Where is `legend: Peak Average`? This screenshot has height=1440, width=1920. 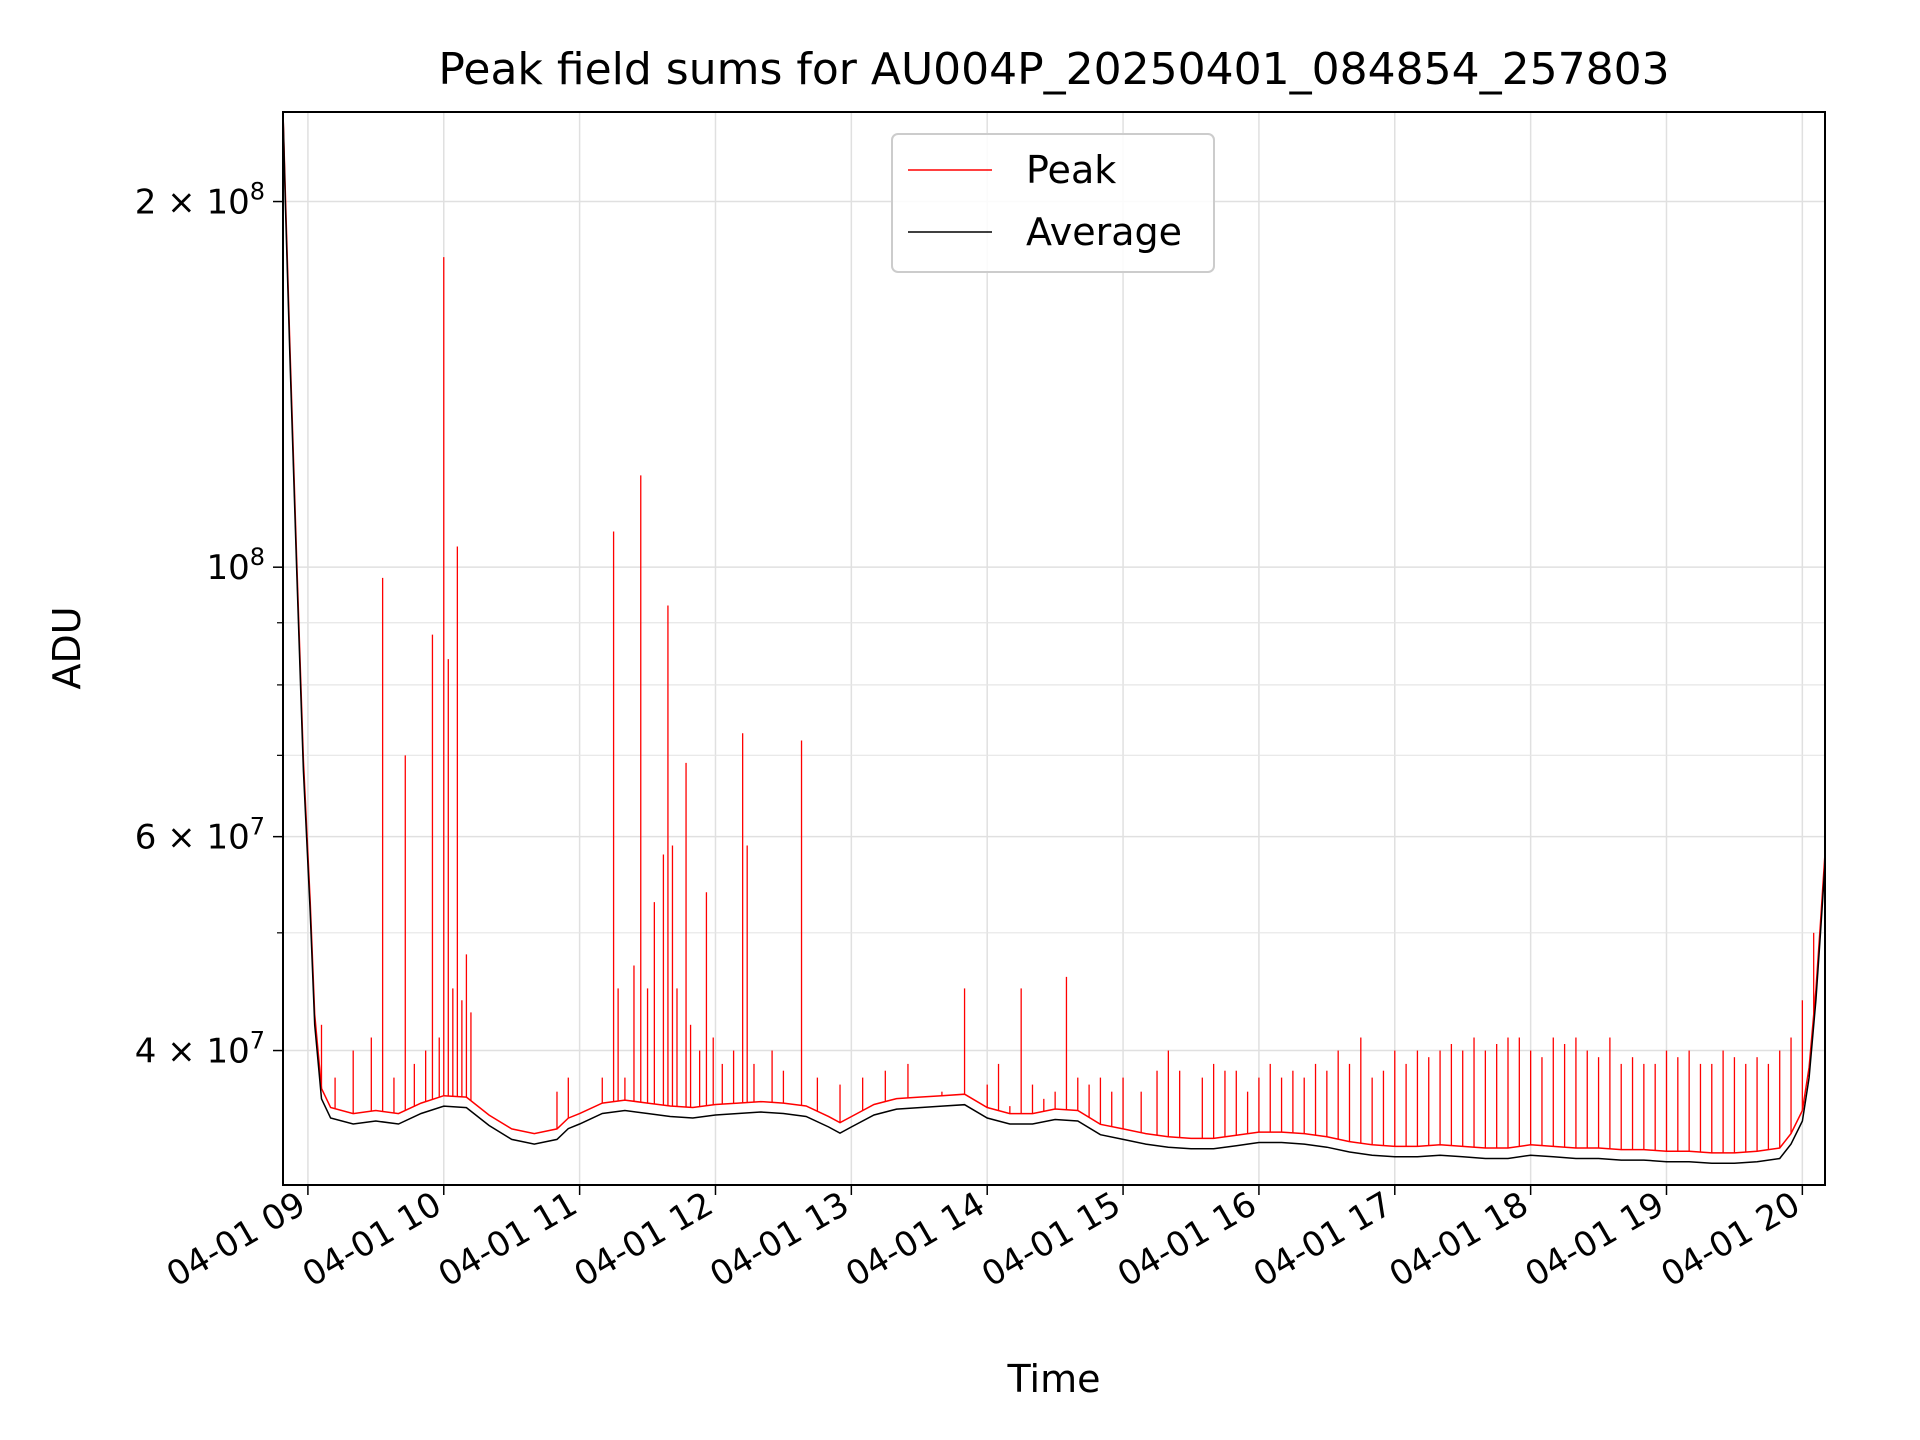
legend: Peak Average is located at coordinates (1053, 203).